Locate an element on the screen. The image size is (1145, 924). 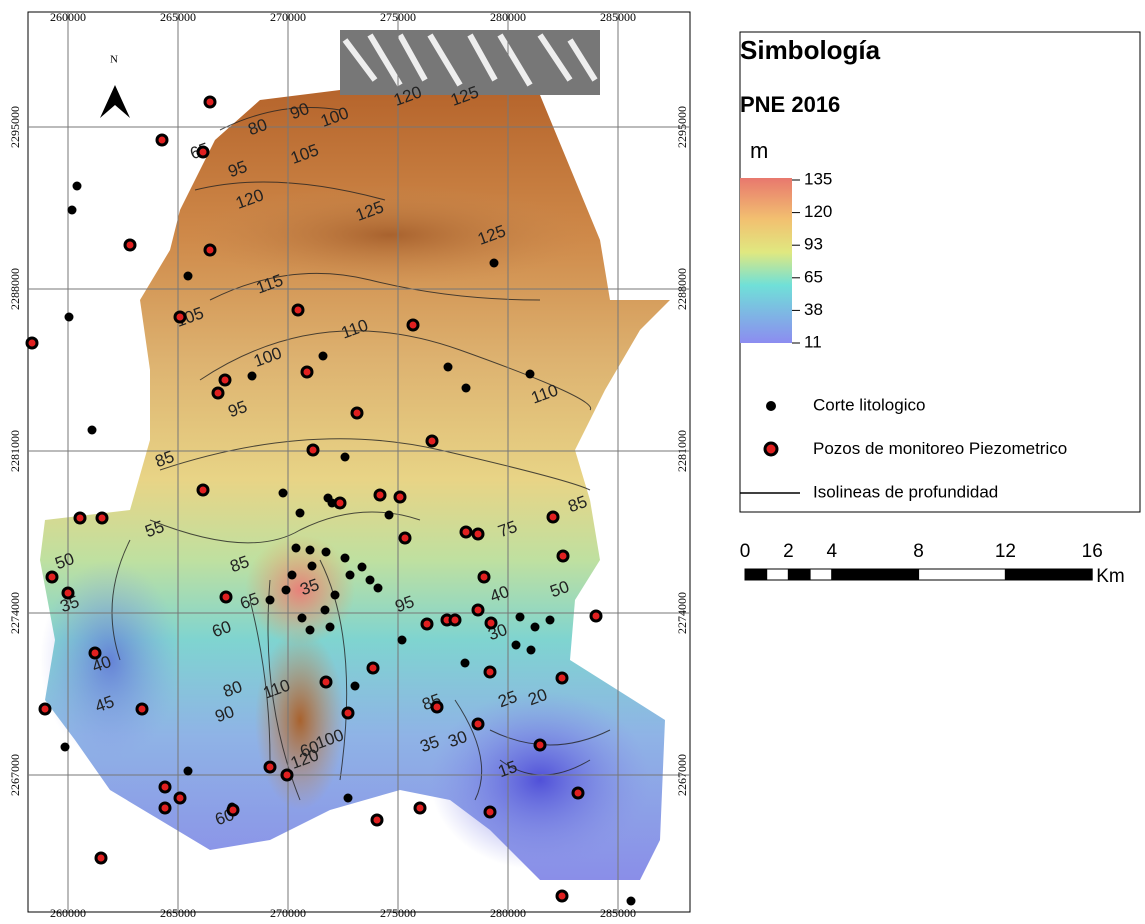
north-arrow is located at coordinates (115, 101).